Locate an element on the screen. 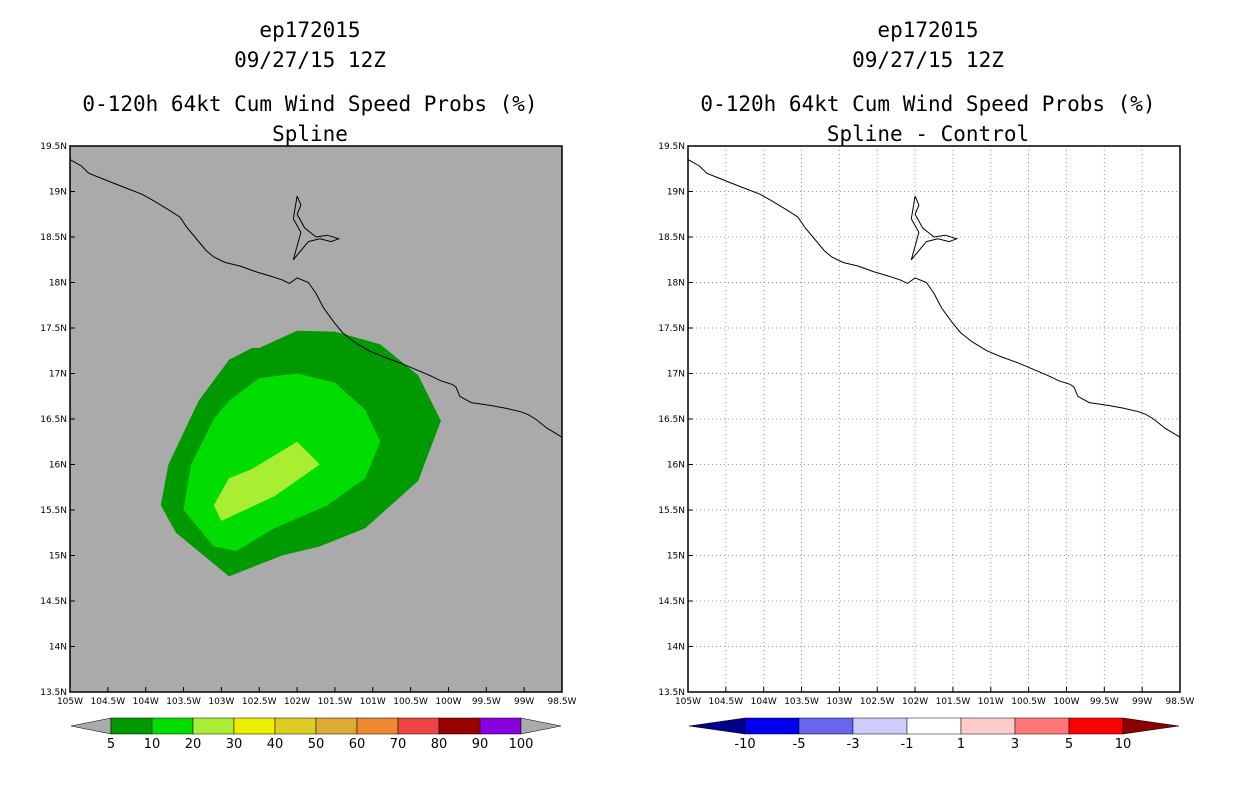 Image resolution: width=1236 pixels, height=800 pixels. colorbar-label: 20 is located at coordinates (193, 744).